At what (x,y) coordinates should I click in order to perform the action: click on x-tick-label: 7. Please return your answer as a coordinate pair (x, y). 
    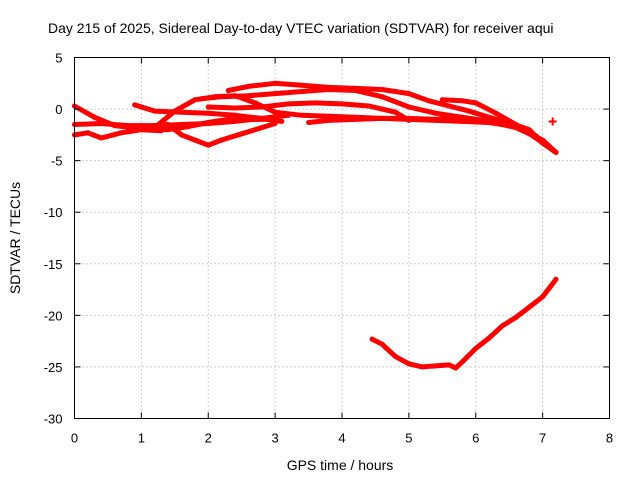
    Looking at the image, I should click on (542, 438).